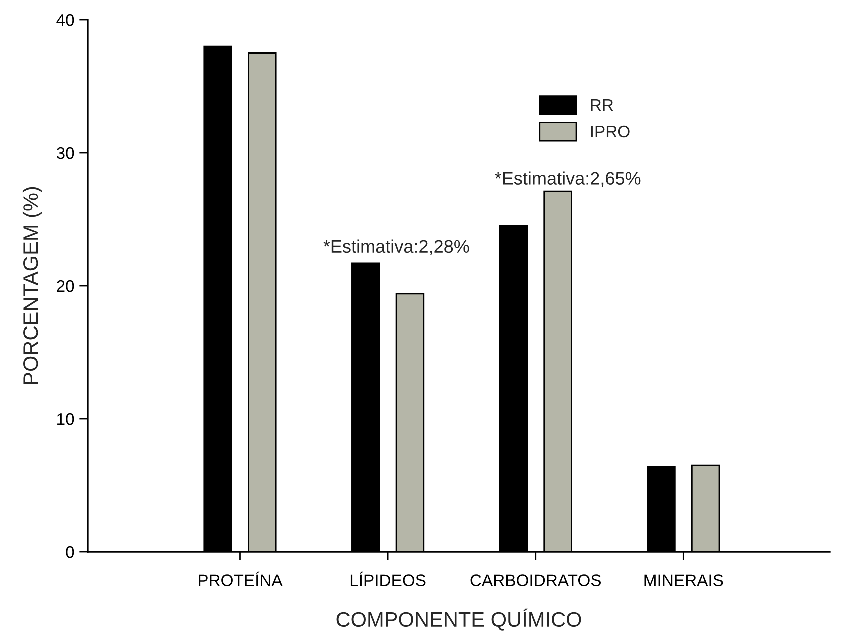  I want to click on y-axis-title: PORCENTAGEM (%), so click(32, 285).